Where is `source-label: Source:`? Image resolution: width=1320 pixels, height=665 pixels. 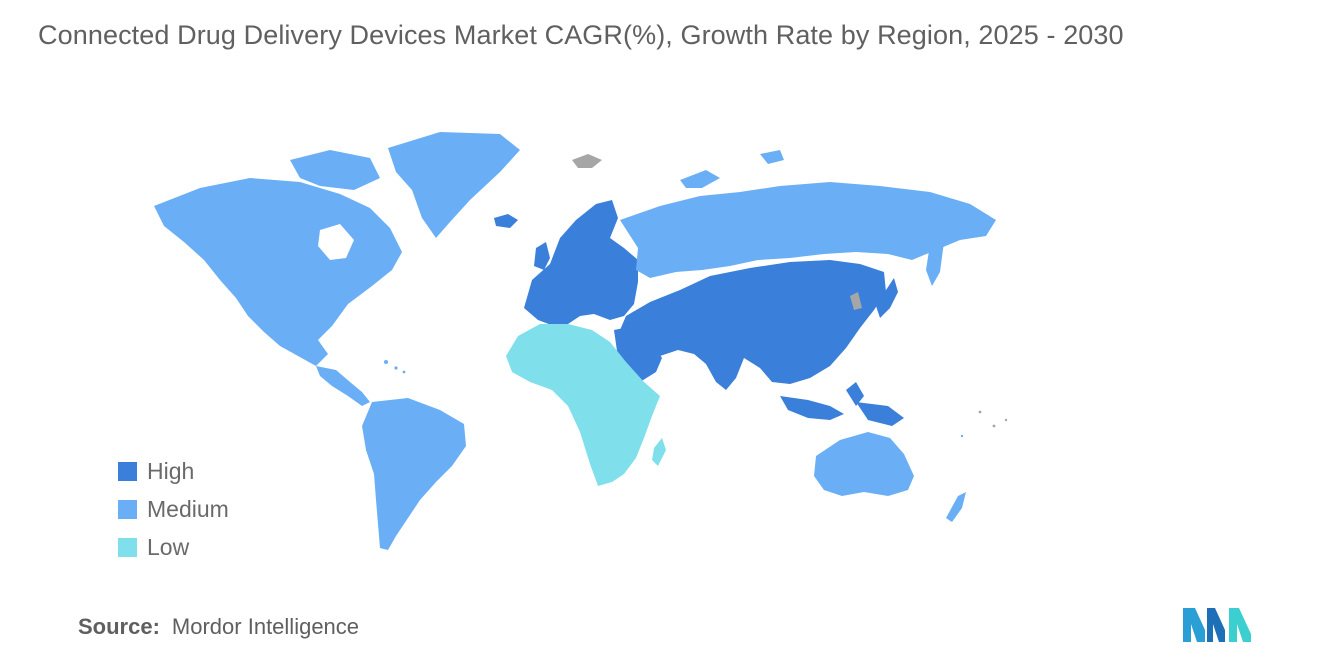 source-label: Source: is located at coordinates (119, 626).